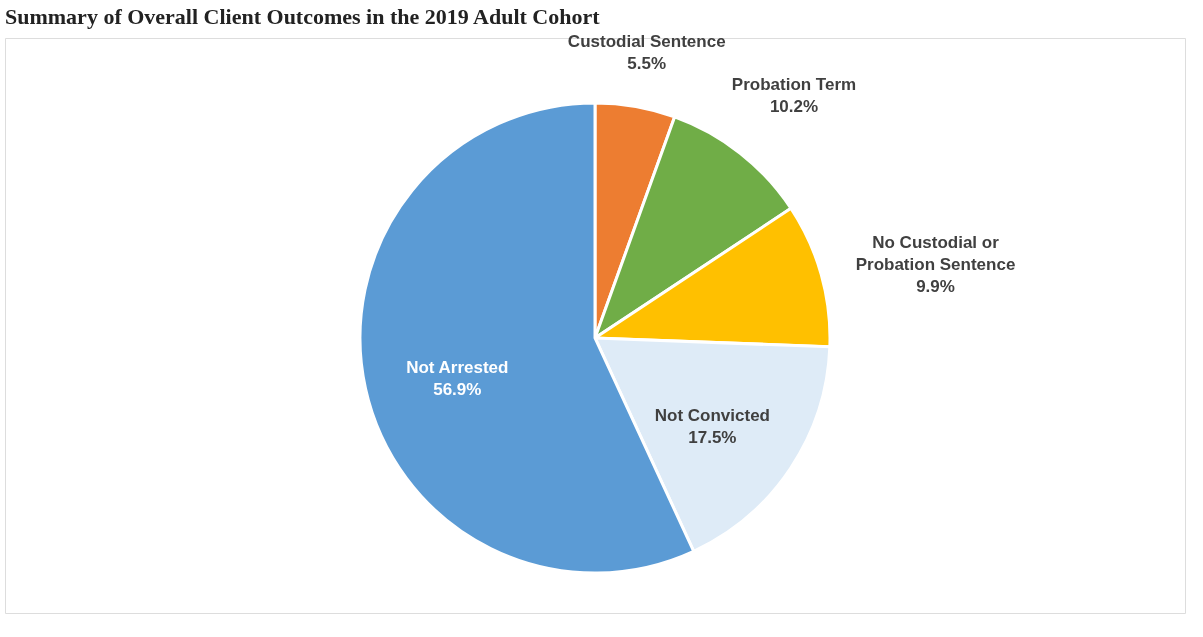 This screenshot has height=637, width=1203. I want to click on slice-label: Not Convicted, so click(712, 416).